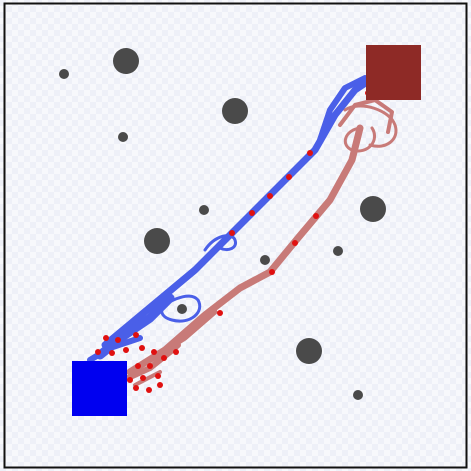 Image resolution: width=471 pixels, height=471 pixels. I want to click on goal-square, so click(393, 72).